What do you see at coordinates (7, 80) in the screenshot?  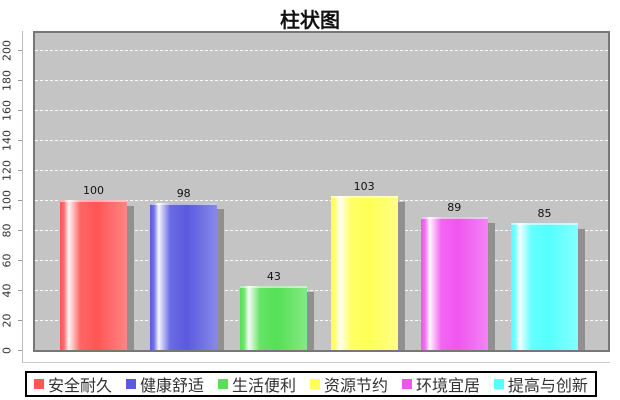 I see `y-axis-tick-label: 180` at bounding box center [7, 80].